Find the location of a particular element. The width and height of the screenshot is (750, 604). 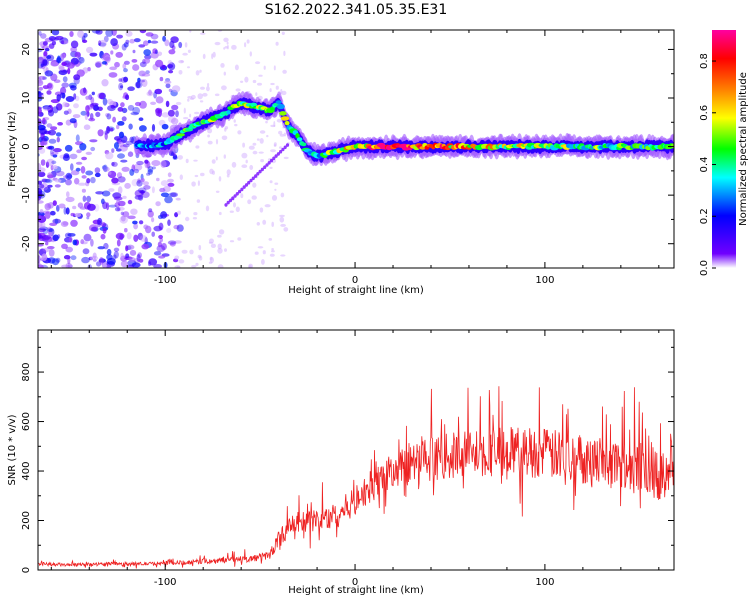

y-tick-label: 10 is located at coordinates (26, 98).